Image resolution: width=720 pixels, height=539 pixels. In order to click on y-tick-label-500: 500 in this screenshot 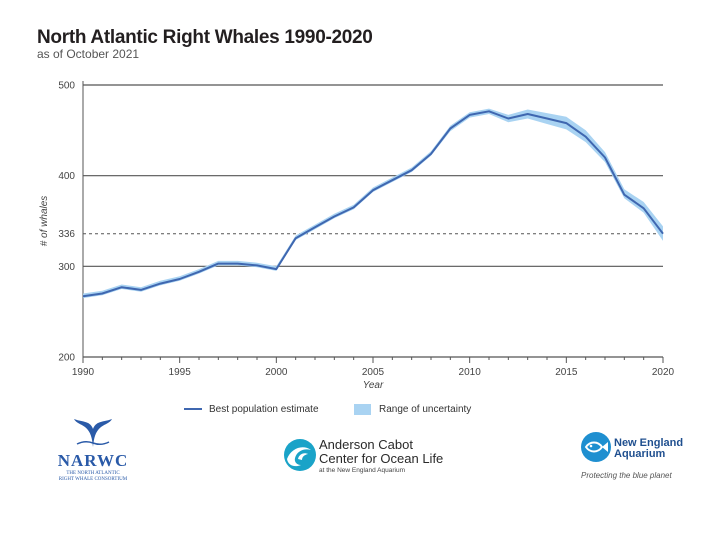, I will do `click(66, 86)`.